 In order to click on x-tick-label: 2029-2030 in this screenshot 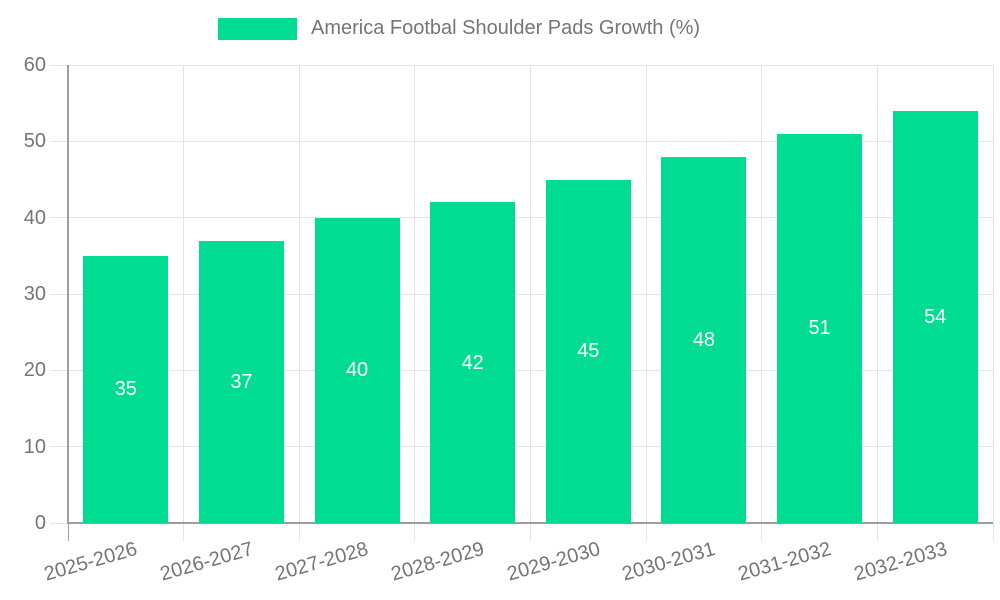, I will do `click(553, 562)`.